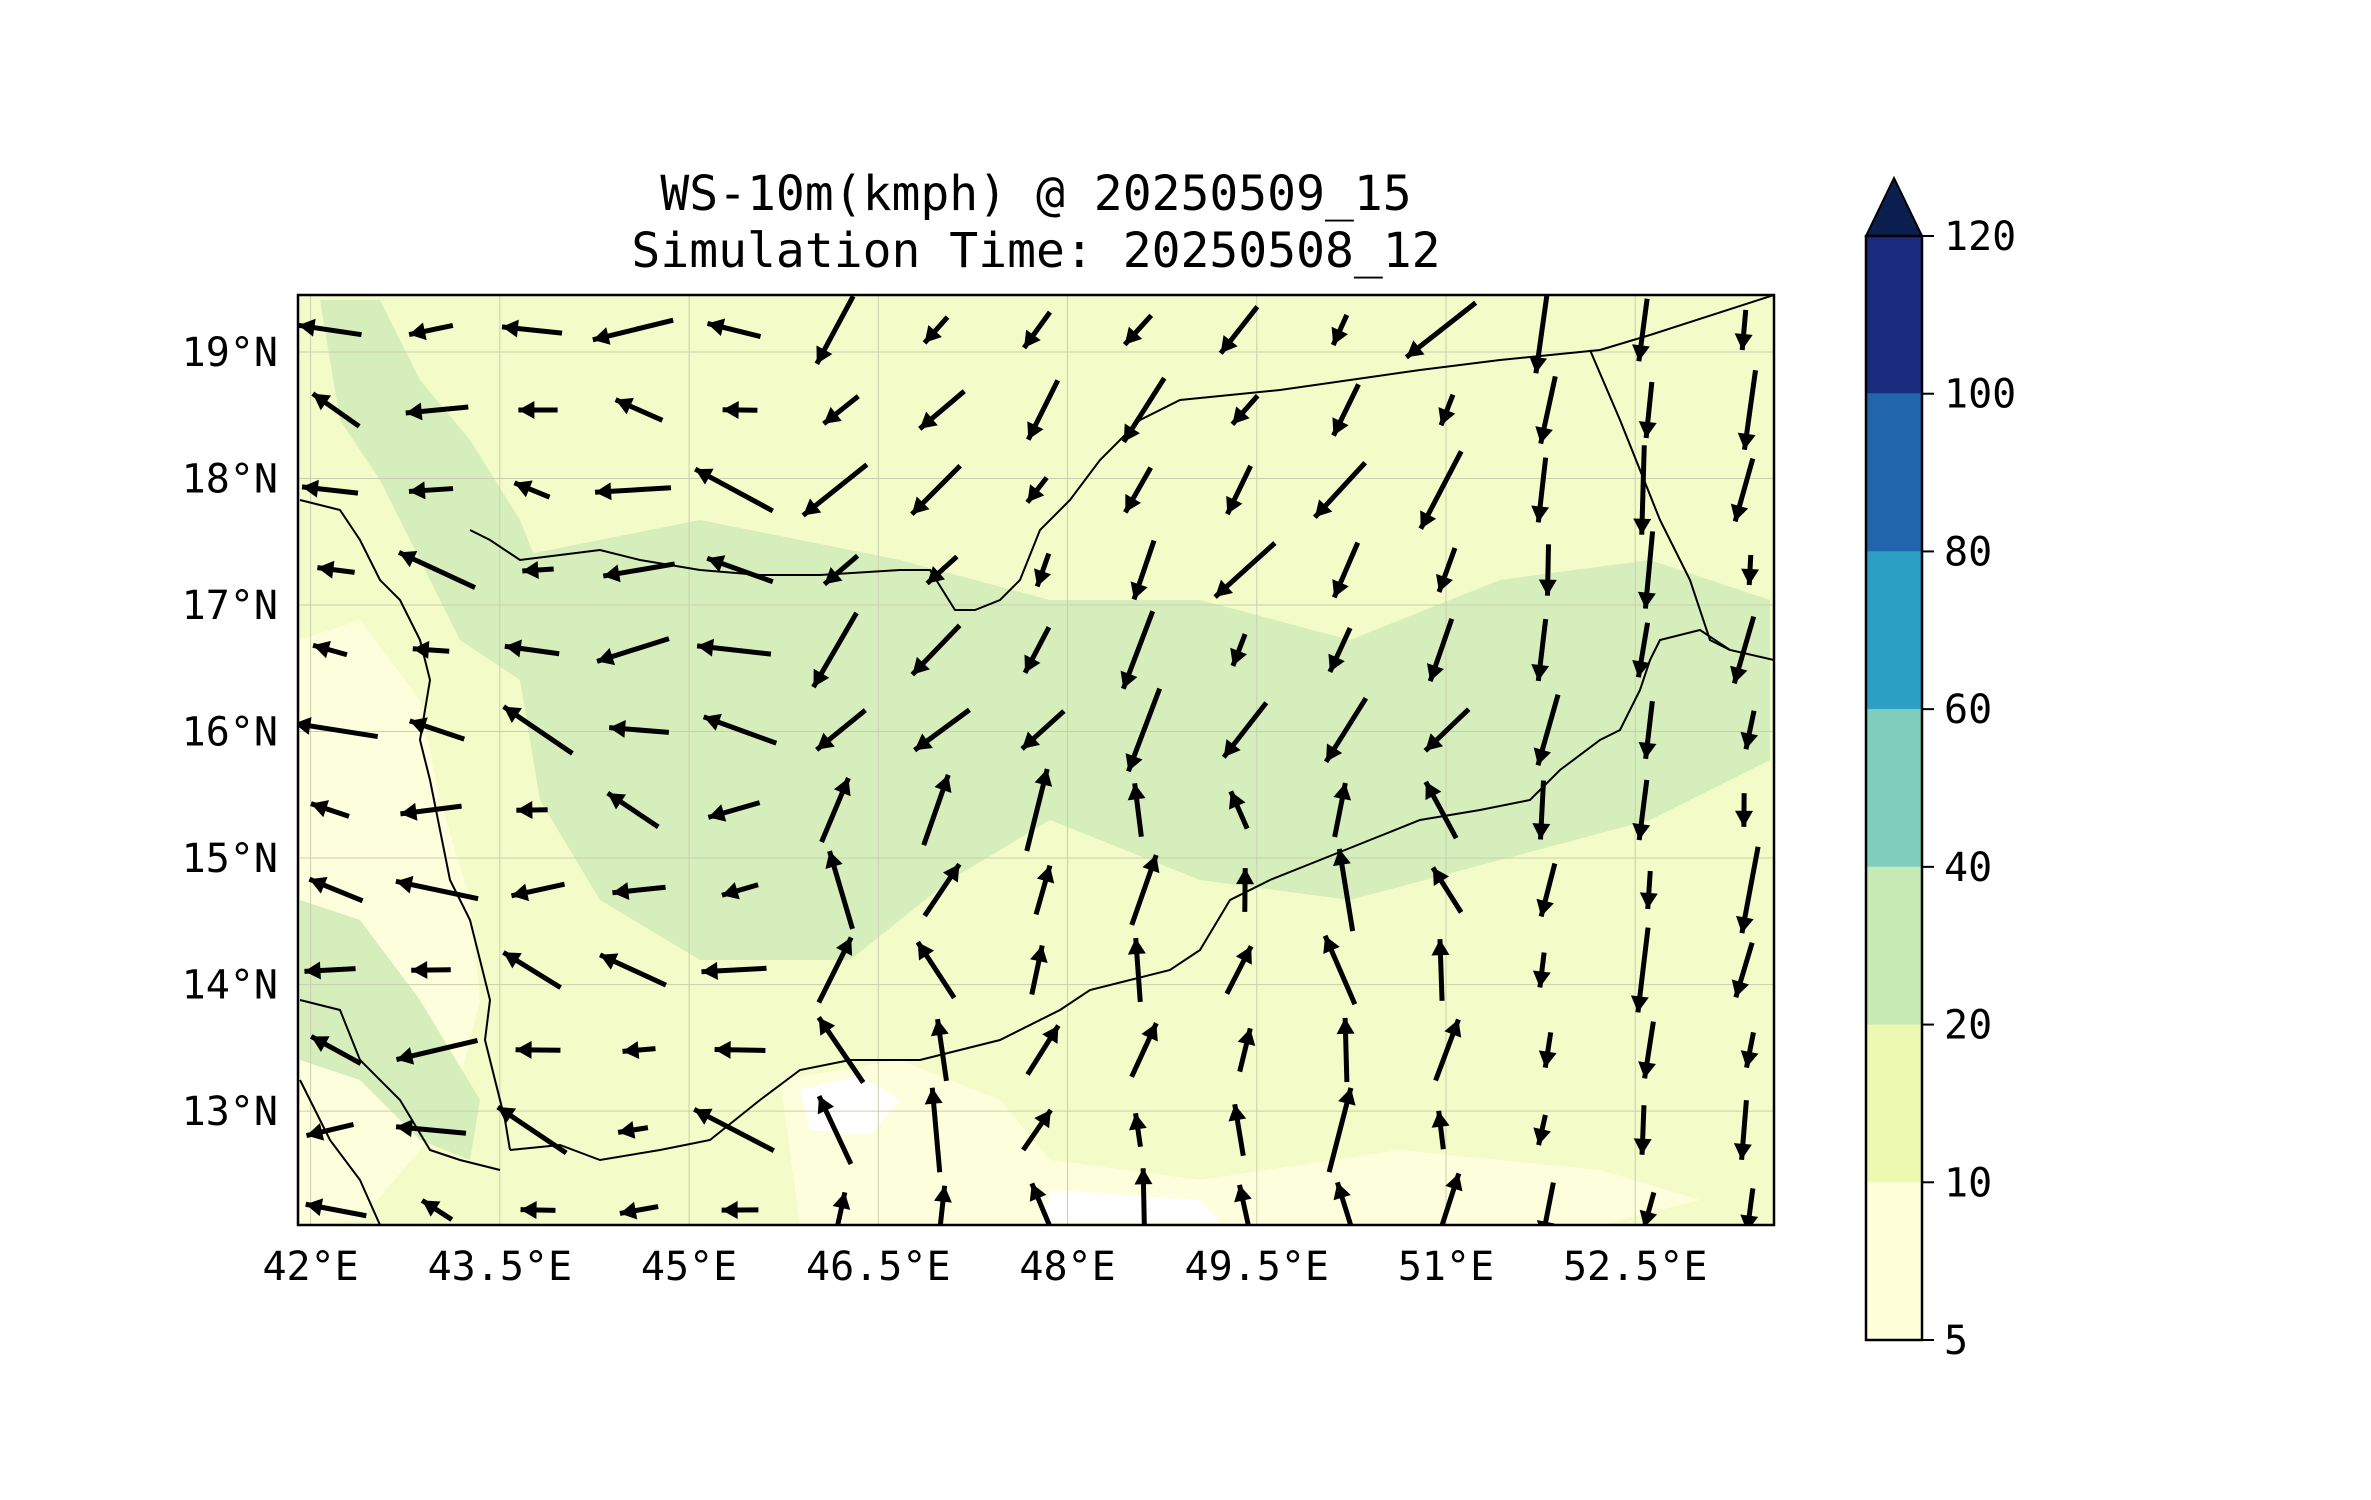 The image size is (2371, 1500). I want to click on lat-tick-label: 15°N, so click(230, 859).